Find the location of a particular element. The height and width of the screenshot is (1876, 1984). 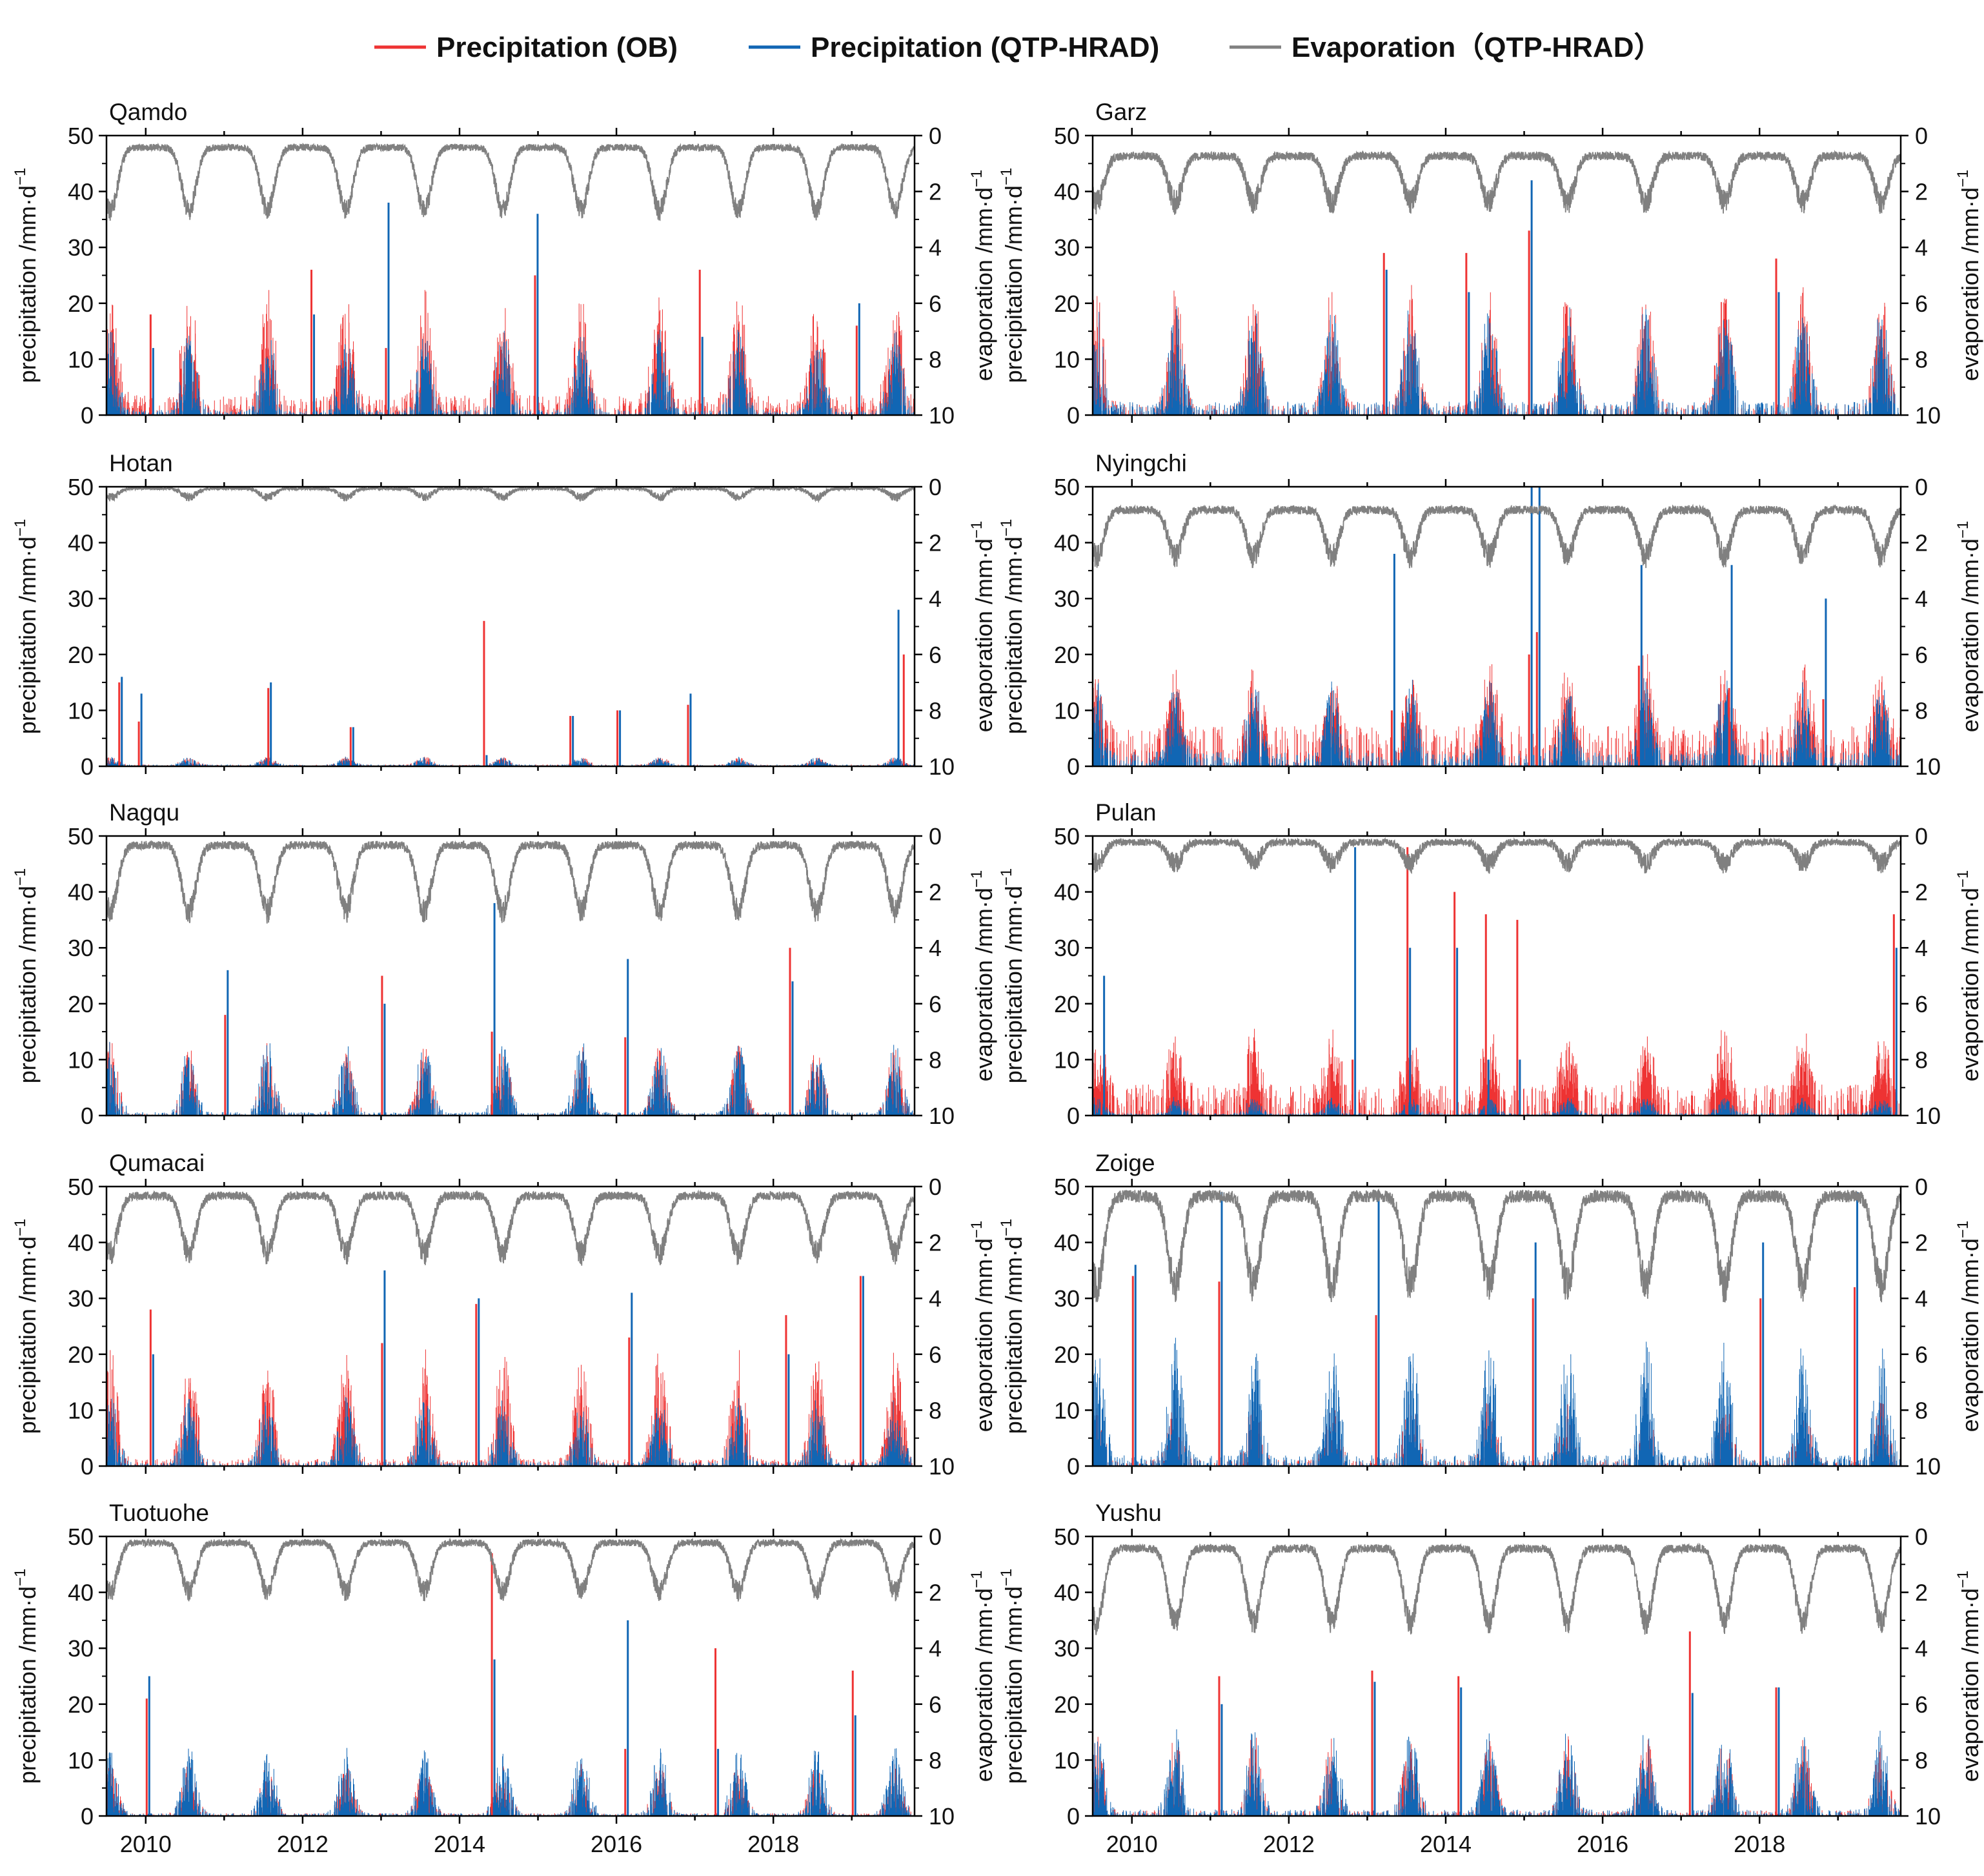

panel-title: Pulan is located at coordinates (1126, 812).